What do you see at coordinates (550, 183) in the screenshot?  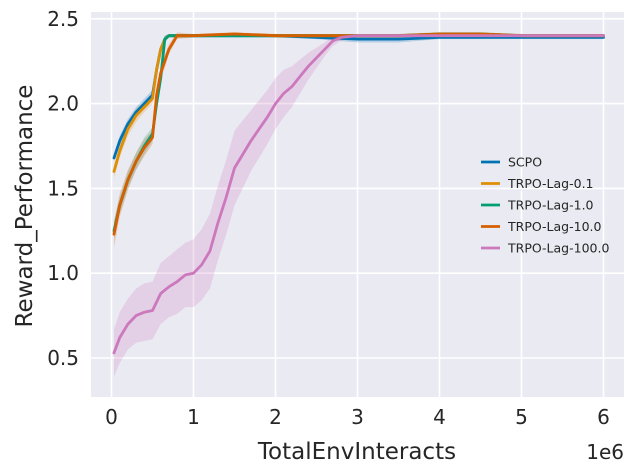 I see `legend-label: TRPO-Lag-0.1` at bounding box center [550, 183].